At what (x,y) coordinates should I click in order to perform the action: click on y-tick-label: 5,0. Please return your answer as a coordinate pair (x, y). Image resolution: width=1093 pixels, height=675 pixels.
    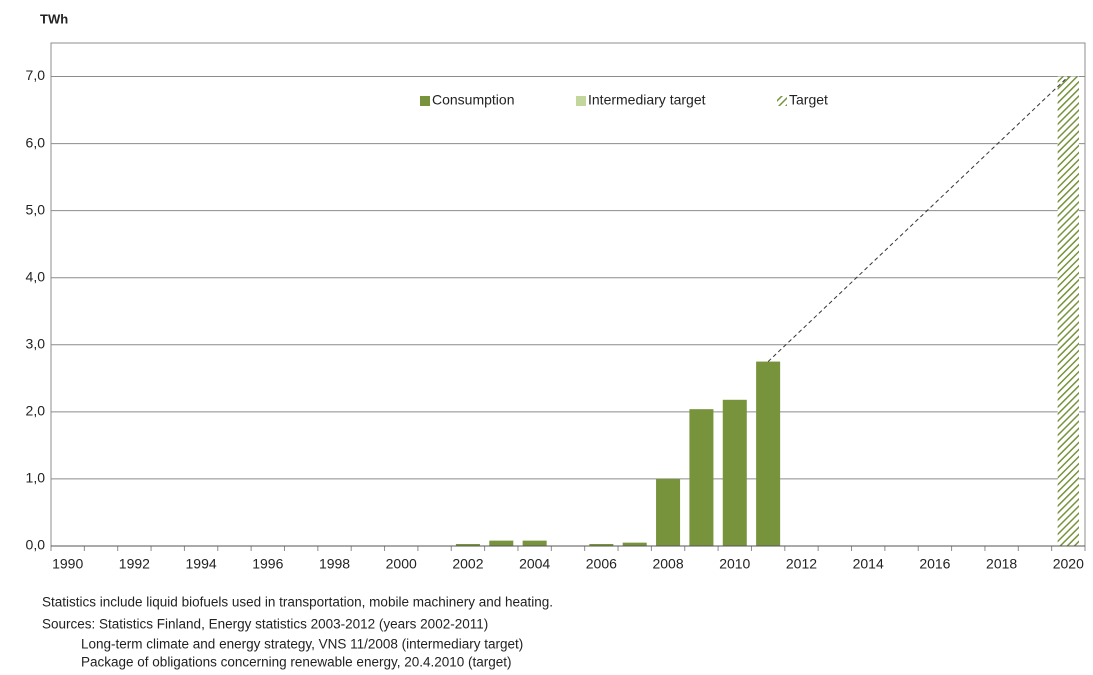
    Looking at the image, I should click on (36, 209).